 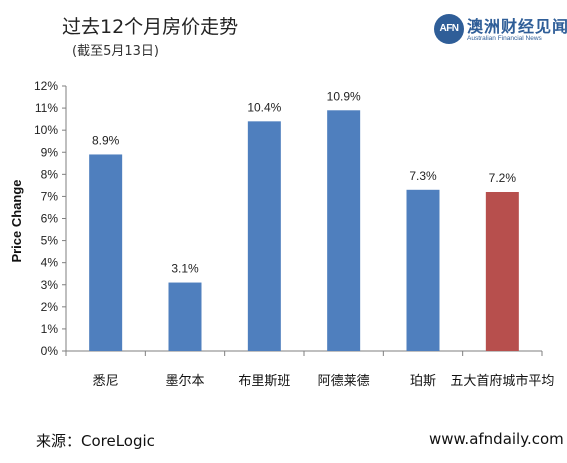 I want to click on y-tick-label: 9%, so click(x=50, y=152).